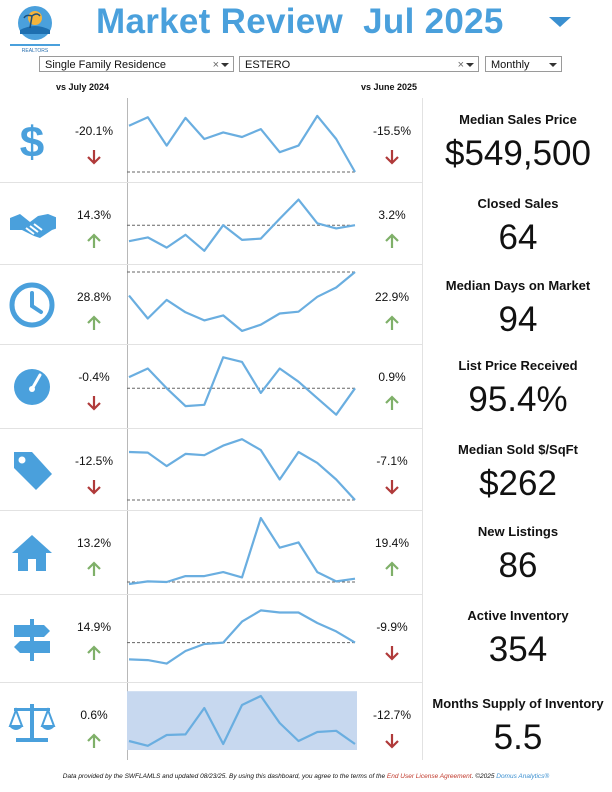 The height and width of the screenshot is (792, 612). I want to click on vs-year-change: 14.3%, so click(94, 215).